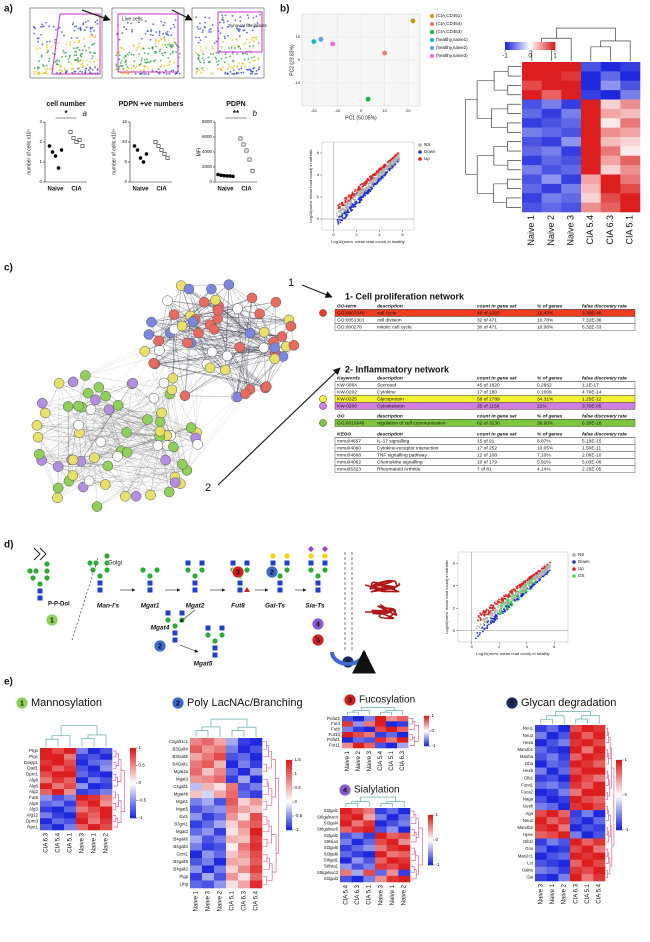  Describe the element at coordinates (604, 434) in the screenshot. I see `table-header: false discovery rate` at that location.